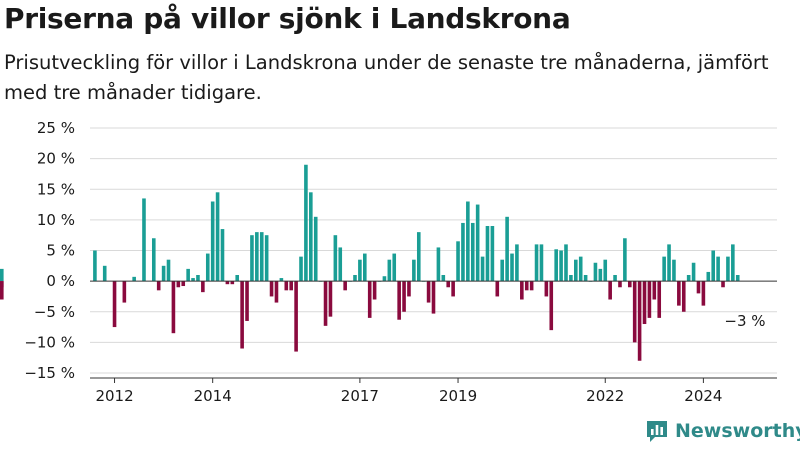 This screenshot has height=450, width=800. I want to click on brand-name: Newsworthy, so click(737, 431).